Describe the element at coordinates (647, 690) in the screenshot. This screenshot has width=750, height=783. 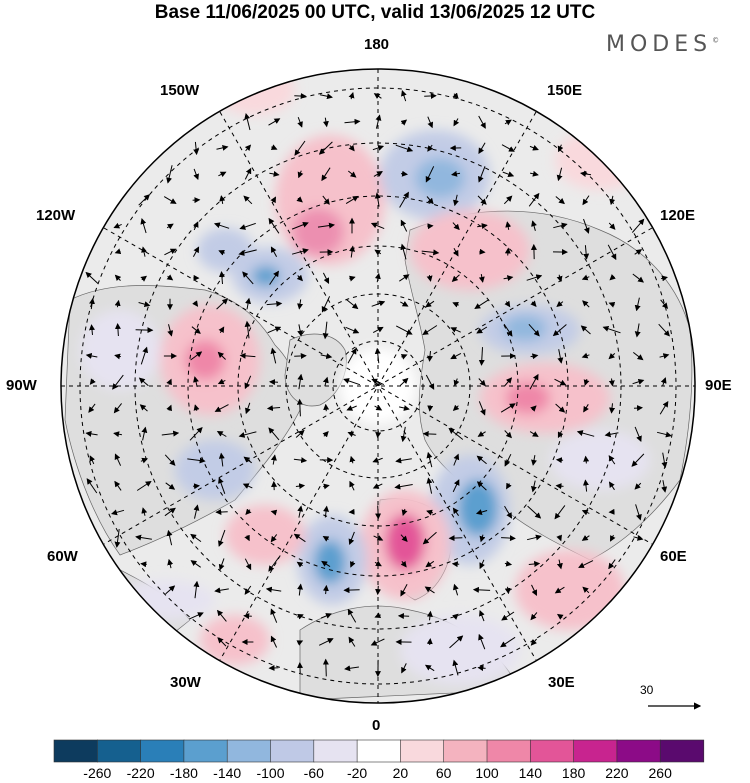
I see `reference-vector-label: 30` at that location.